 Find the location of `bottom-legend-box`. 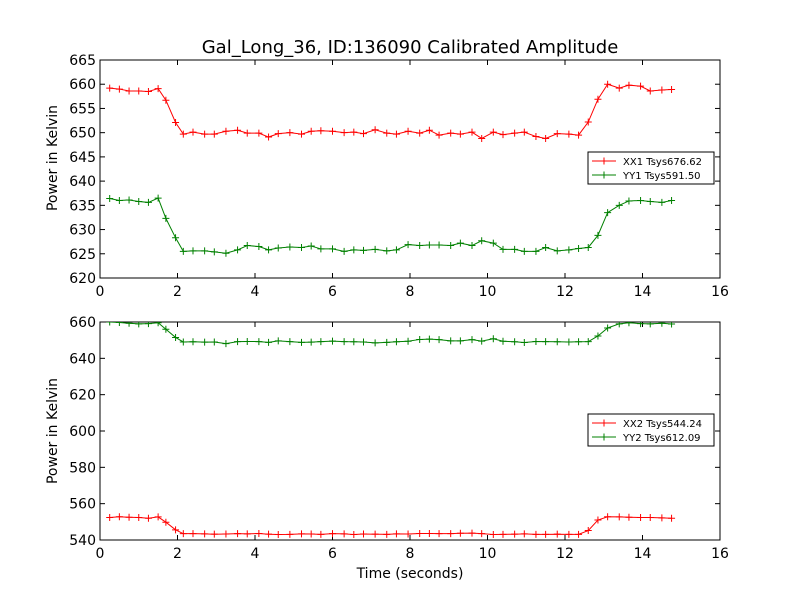

bottom-legend-box is located at coordinates (651, 430).